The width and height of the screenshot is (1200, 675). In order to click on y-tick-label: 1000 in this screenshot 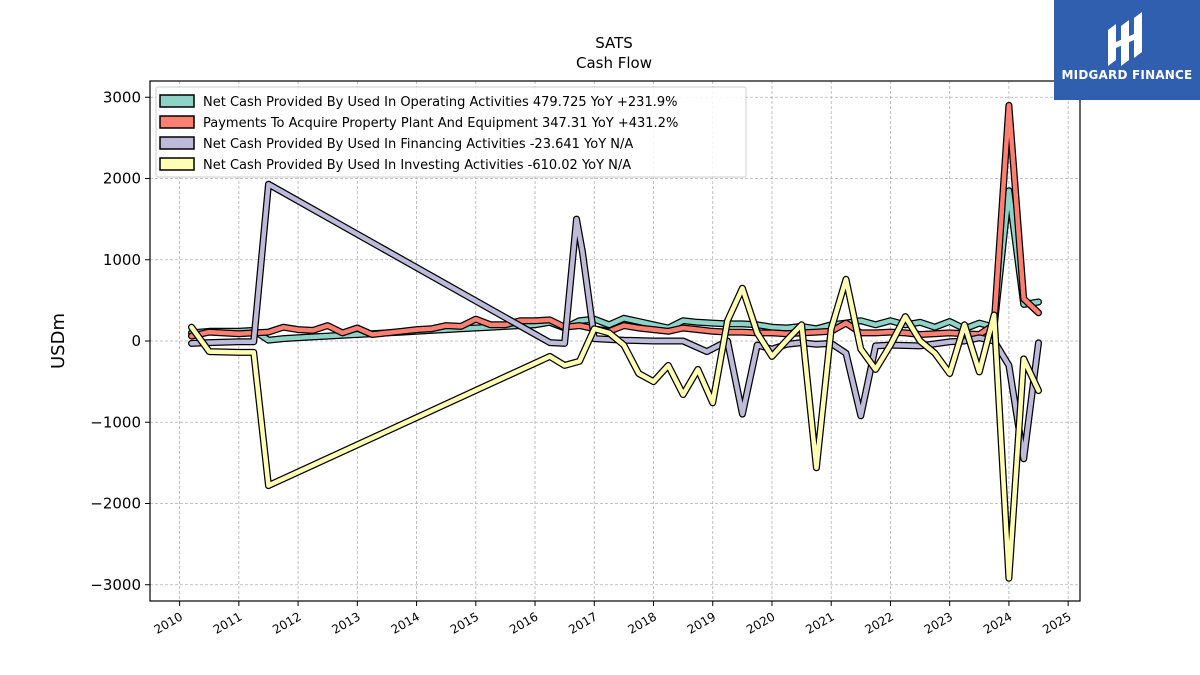, I will do `click(122, 260)`.